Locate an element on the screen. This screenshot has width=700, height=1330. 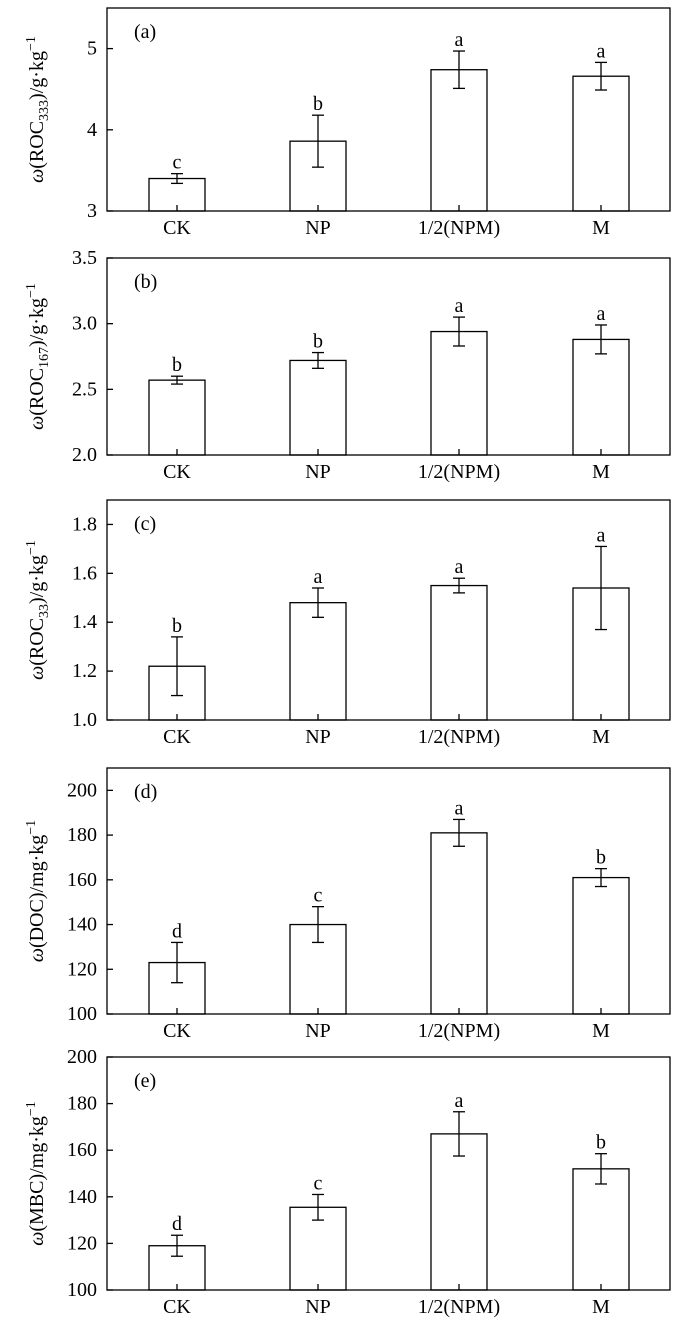
panel-label: (c) is located at coordinates (145, 524).